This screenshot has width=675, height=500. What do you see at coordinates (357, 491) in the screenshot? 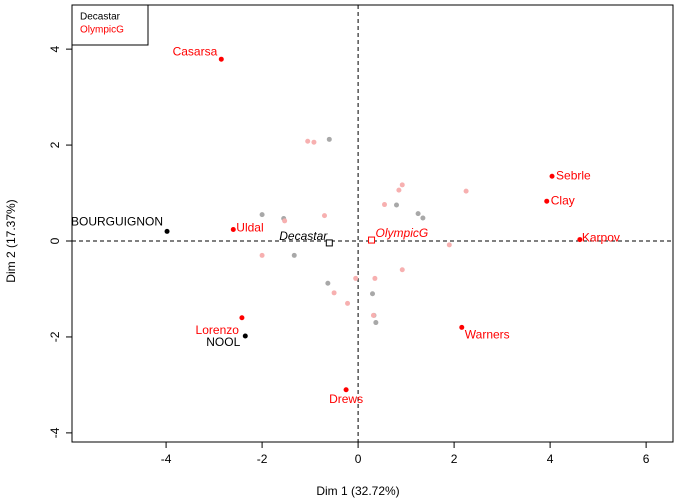
I see `x-axis-label: Dim 1 (32.72%)` at bounding box center [357, 491].